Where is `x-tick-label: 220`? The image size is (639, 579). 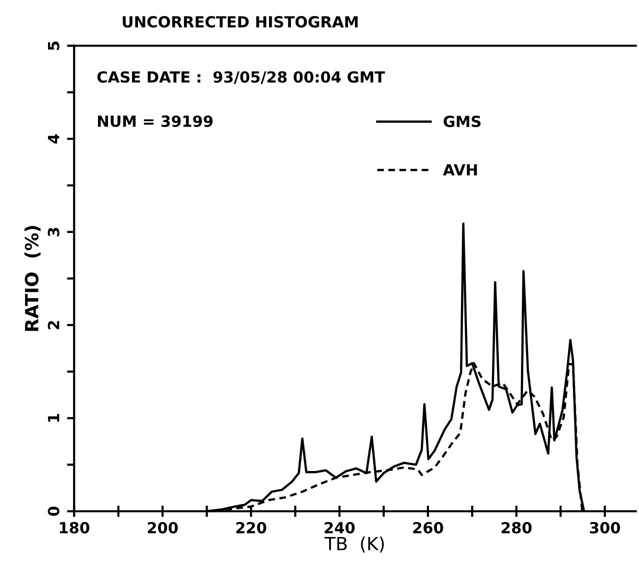
x-tick-label: 220 is located at coordinates (251, 528).